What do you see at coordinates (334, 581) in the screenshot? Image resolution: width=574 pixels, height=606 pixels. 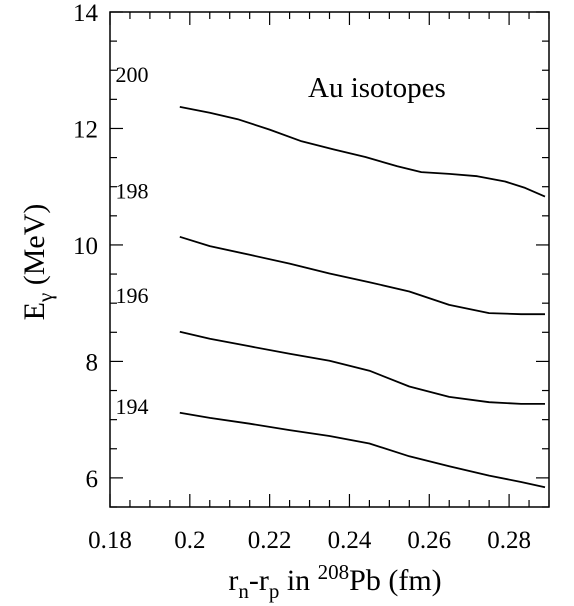 I see `x-axis-label: rn-rp in 208Pb (fm)` at bounding box center [334, 581].